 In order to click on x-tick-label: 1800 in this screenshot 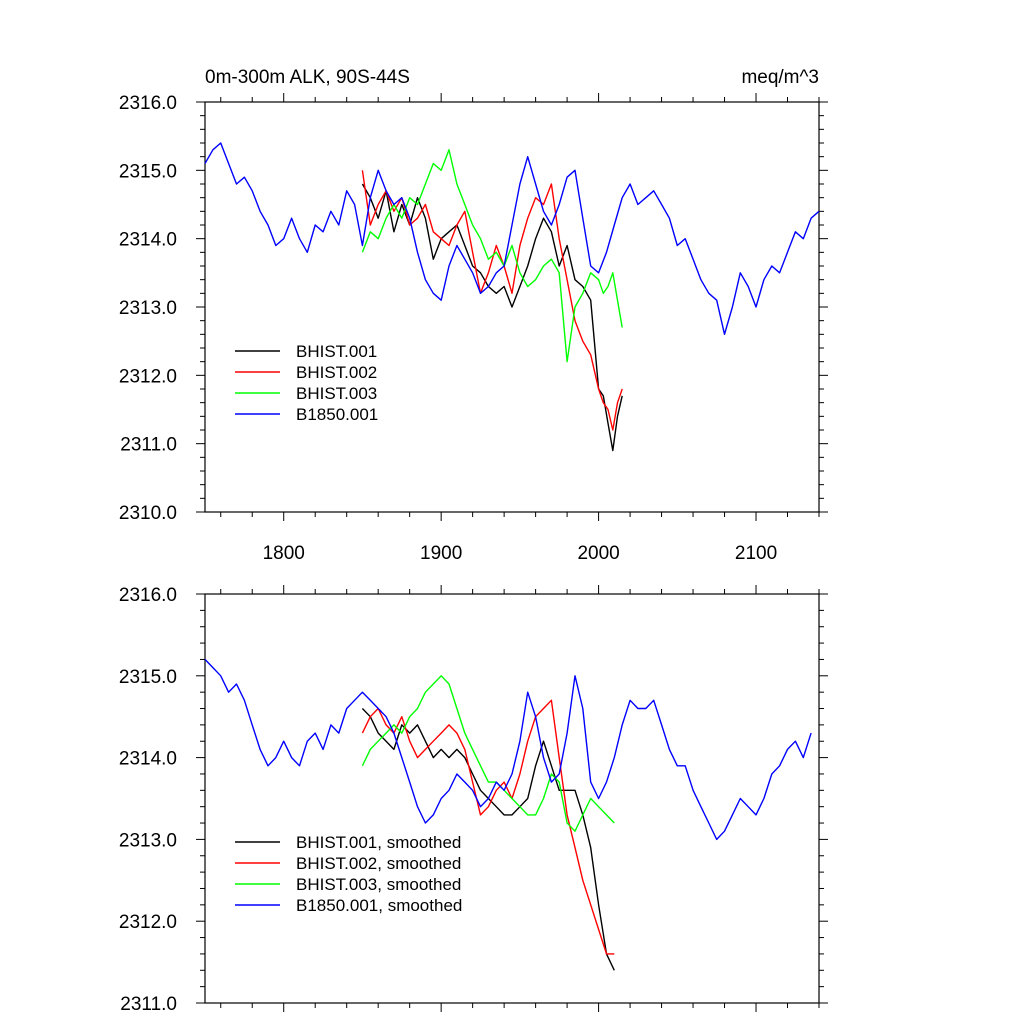, I will do `click(284, 553)`.